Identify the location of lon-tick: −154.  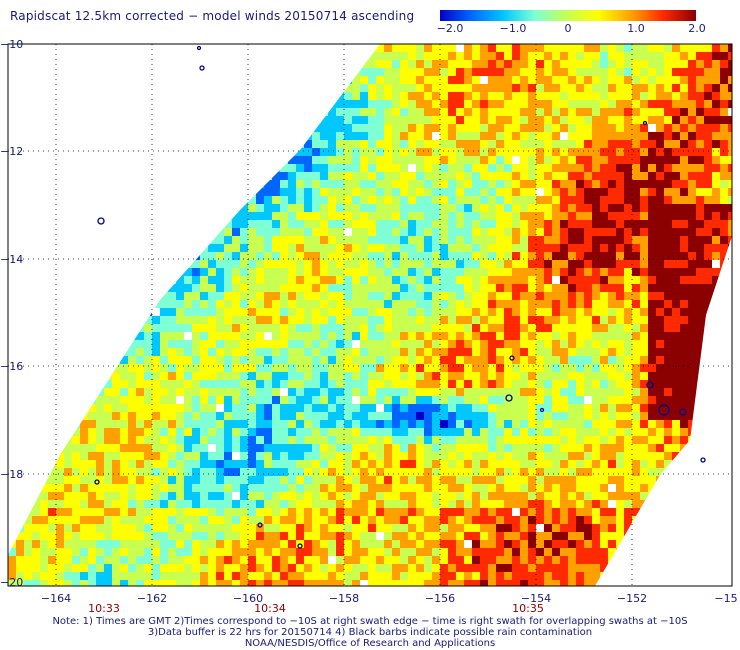
(536, 598).